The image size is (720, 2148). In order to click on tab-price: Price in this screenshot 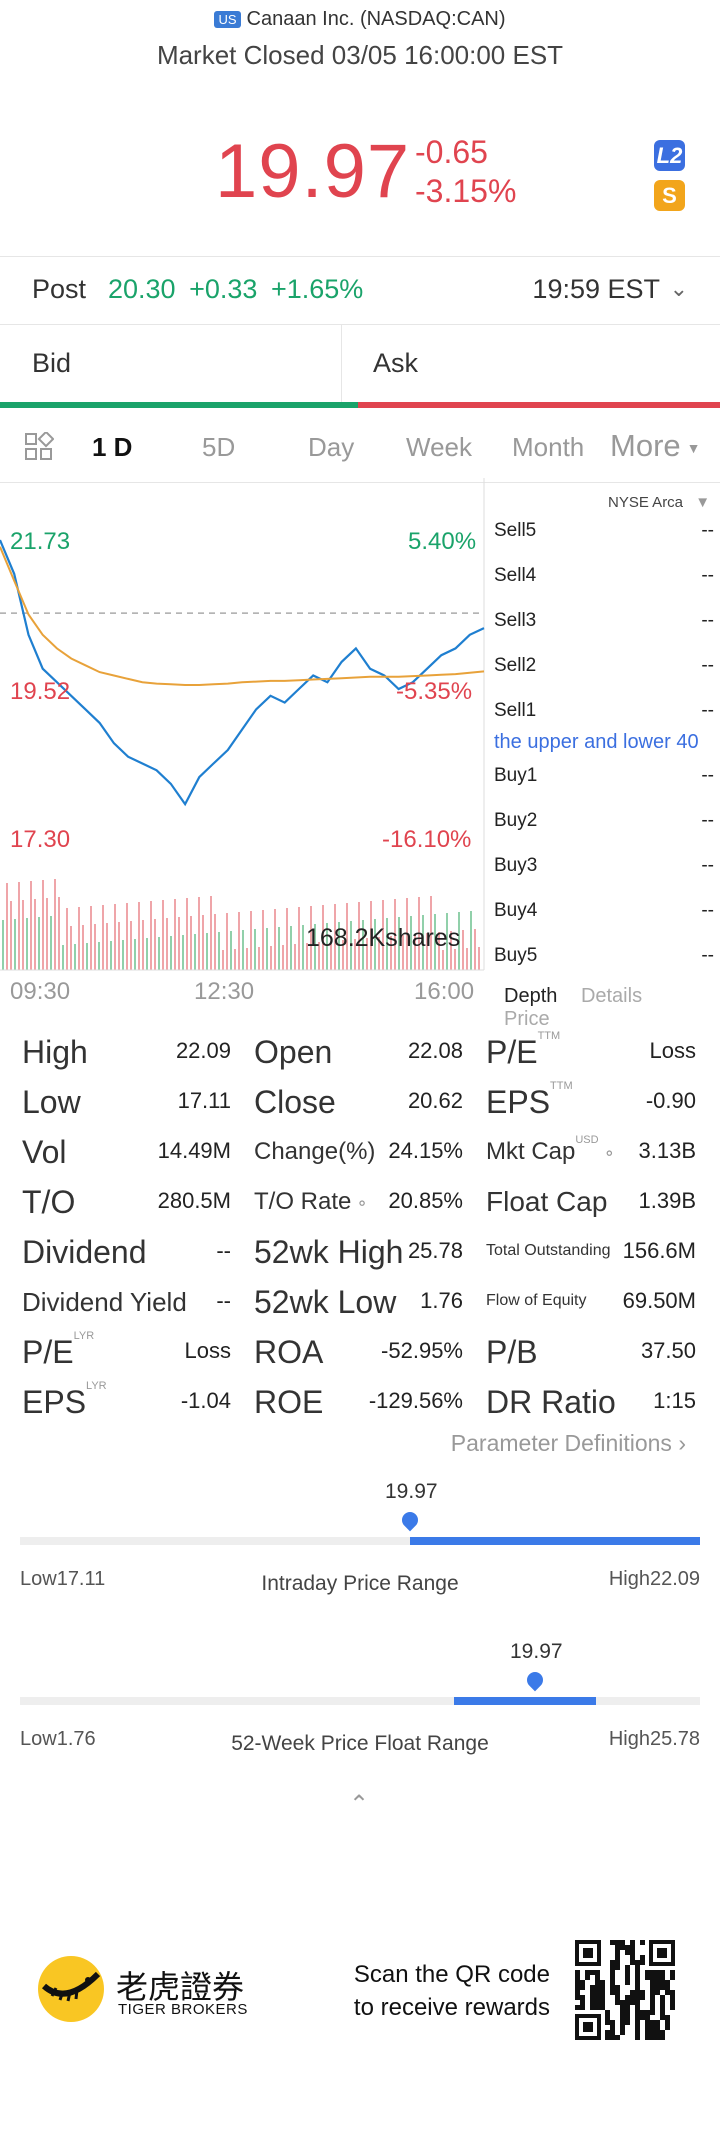, I will do `click(527, 1019)`.